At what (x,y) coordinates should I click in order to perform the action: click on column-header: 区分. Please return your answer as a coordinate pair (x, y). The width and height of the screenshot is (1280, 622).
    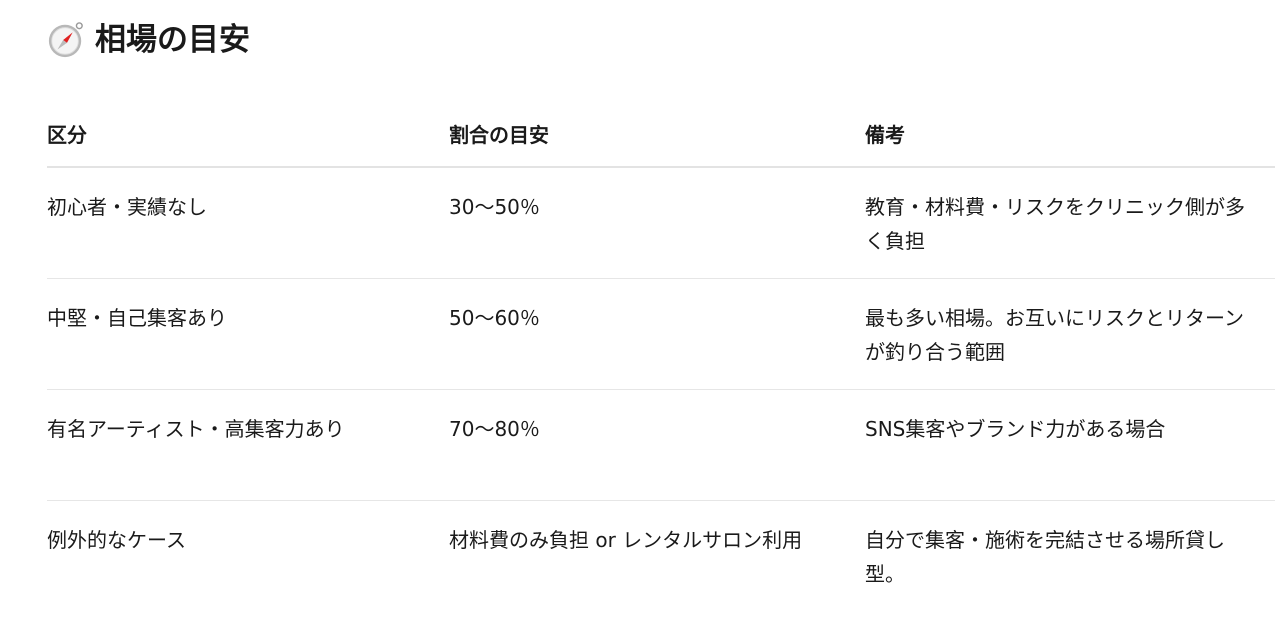
    Looking at the image, I should click on (248, 134).